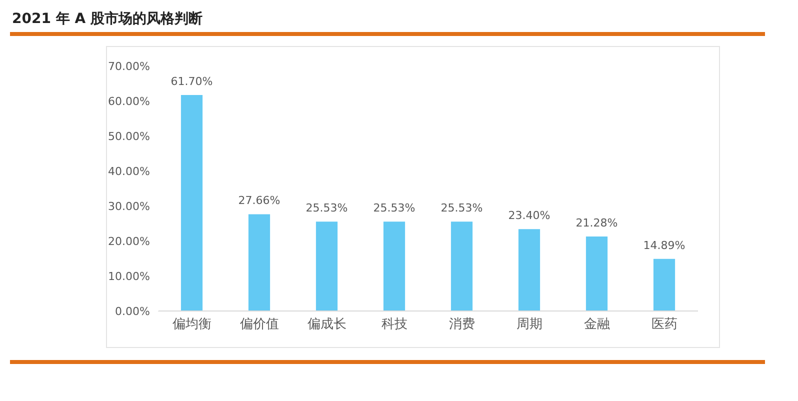  Describe the element at coordinates (129, 241) in the screenshot. I see `y-tick-label: 20.00%` at that location.